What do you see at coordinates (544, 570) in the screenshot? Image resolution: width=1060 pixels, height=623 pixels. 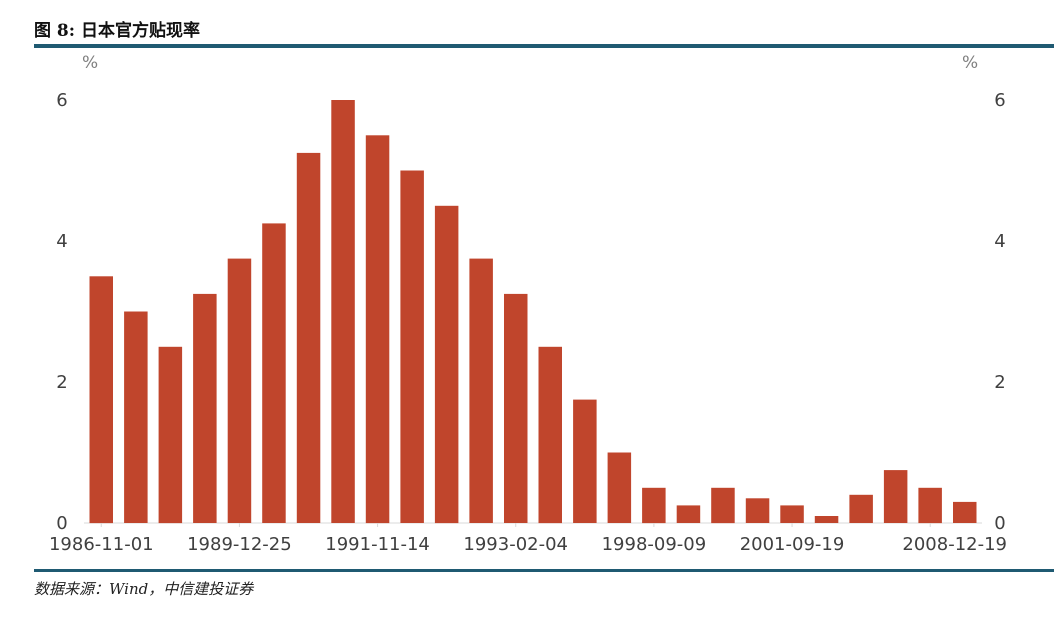 I see `footer-rule` at bounding box center [544, 570].